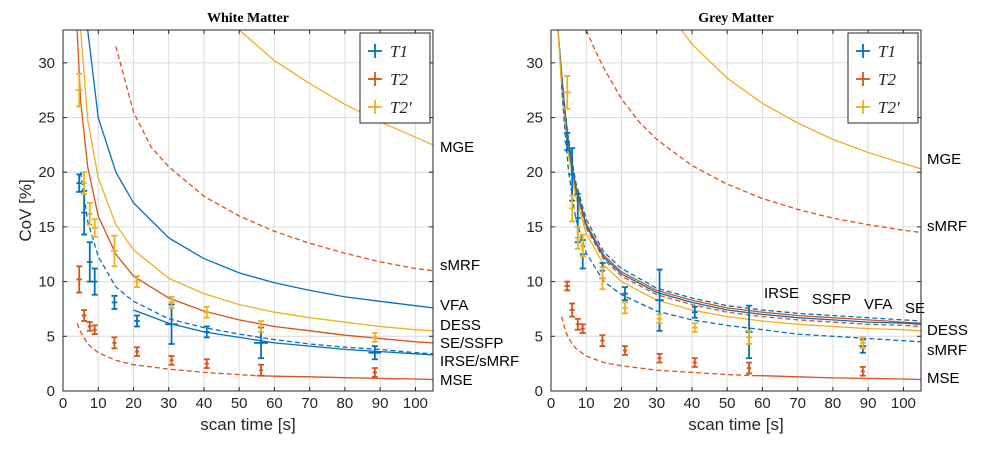 Image resolution: width=983 pixels, height=459 pixels. What do you see at coordinates (831, 299) in the screenshot?
I see `curve-label: SSFP` at bounding box center [831, 299].